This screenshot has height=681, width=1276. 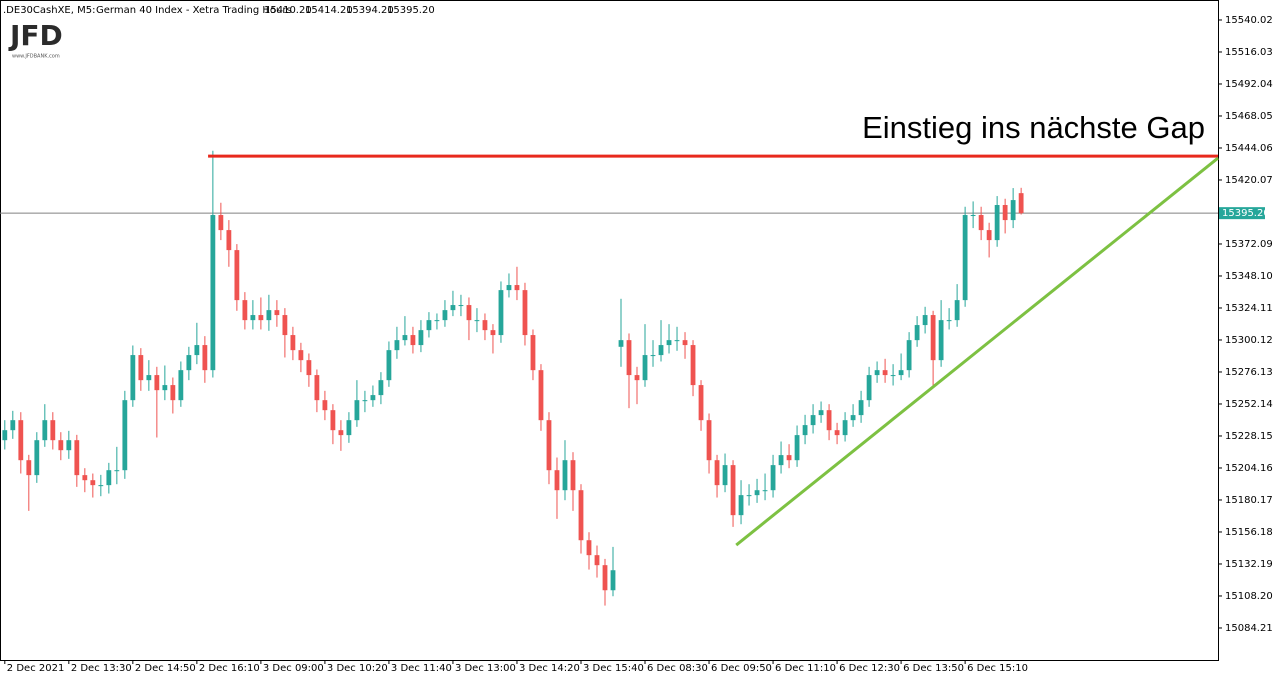 I want to click on y-tick-label: 15372.09, so click(x=1249, y=244).